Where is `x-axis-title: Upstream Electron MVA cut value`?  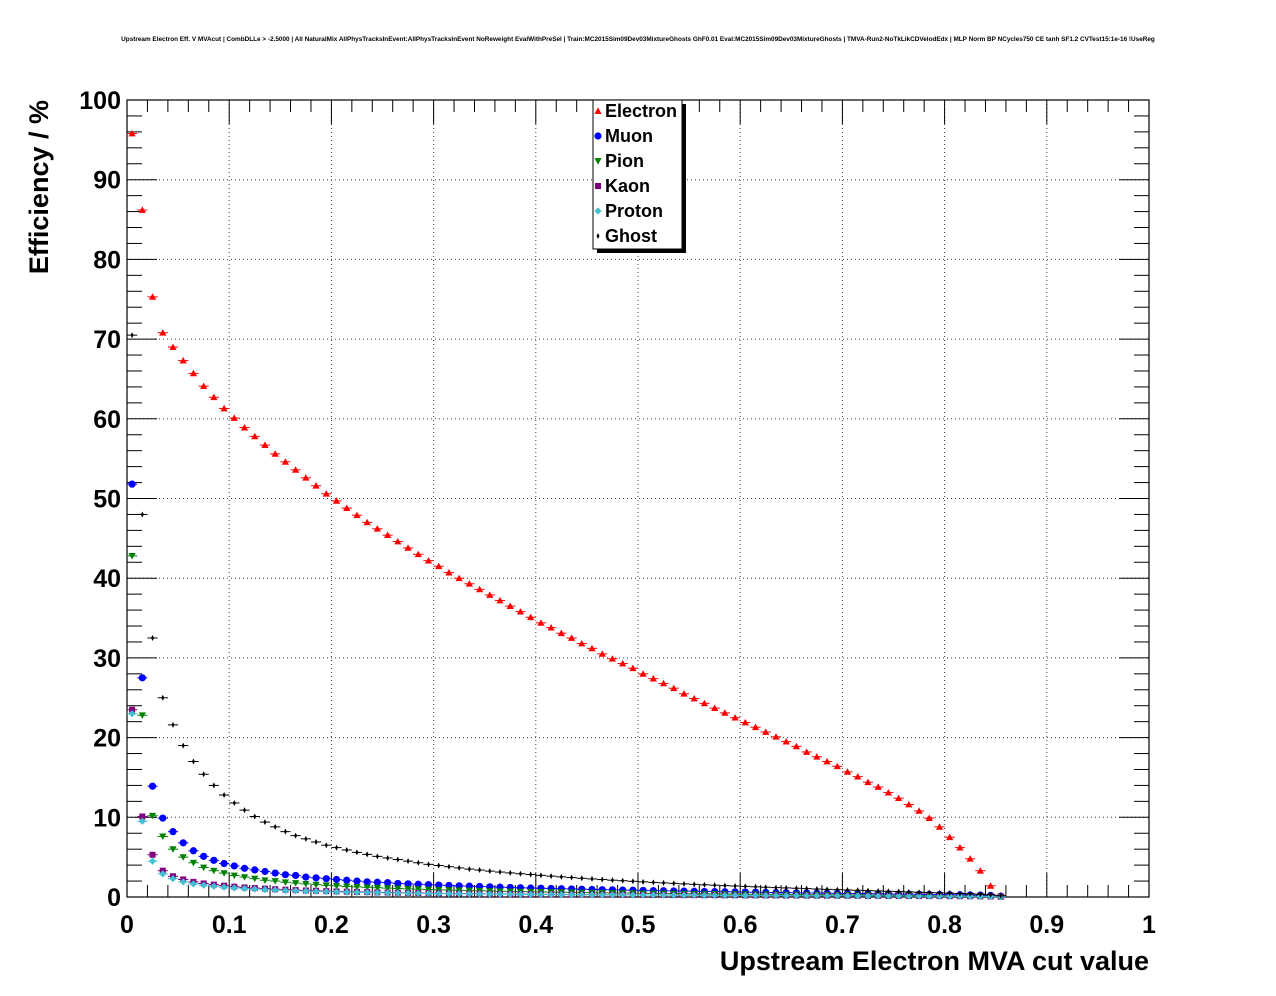 x-axis-title: Upstream Electron MVA cut value is located at coordinates (934, 961).